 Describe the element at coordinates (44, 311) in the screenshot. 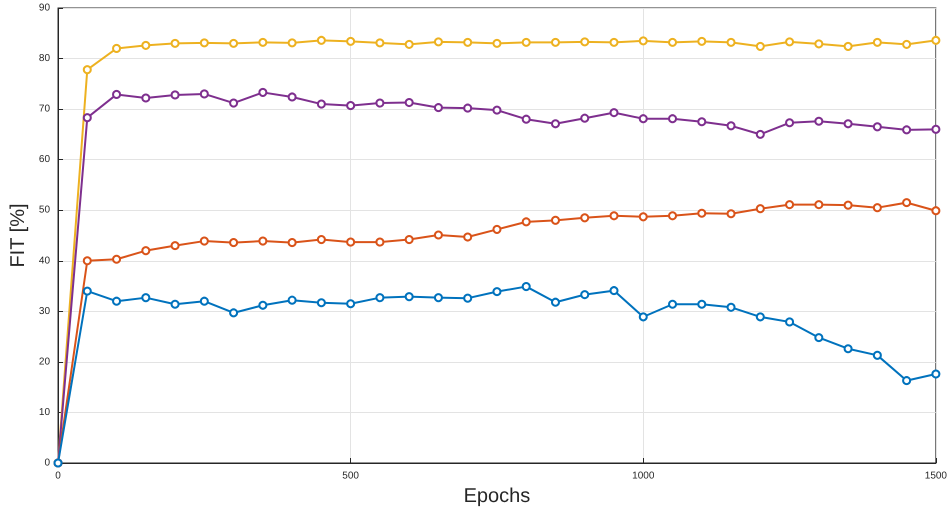

I see `y-tick-label: 30` at that location.